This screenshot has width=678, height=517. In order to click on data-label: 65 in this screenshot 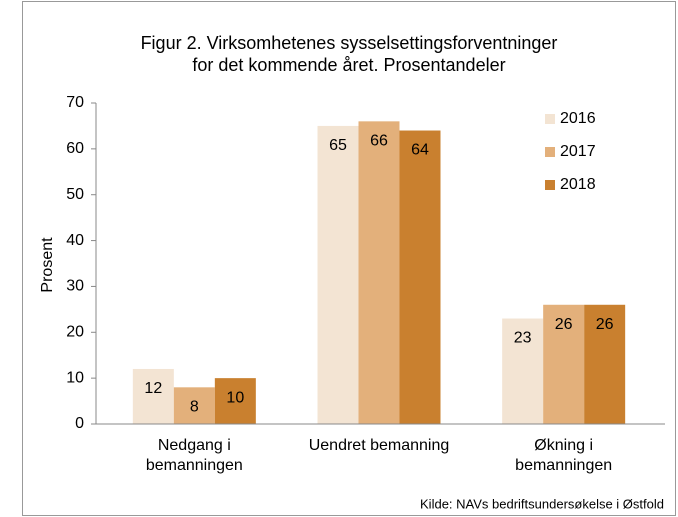, I will do `click(338, 145)`.